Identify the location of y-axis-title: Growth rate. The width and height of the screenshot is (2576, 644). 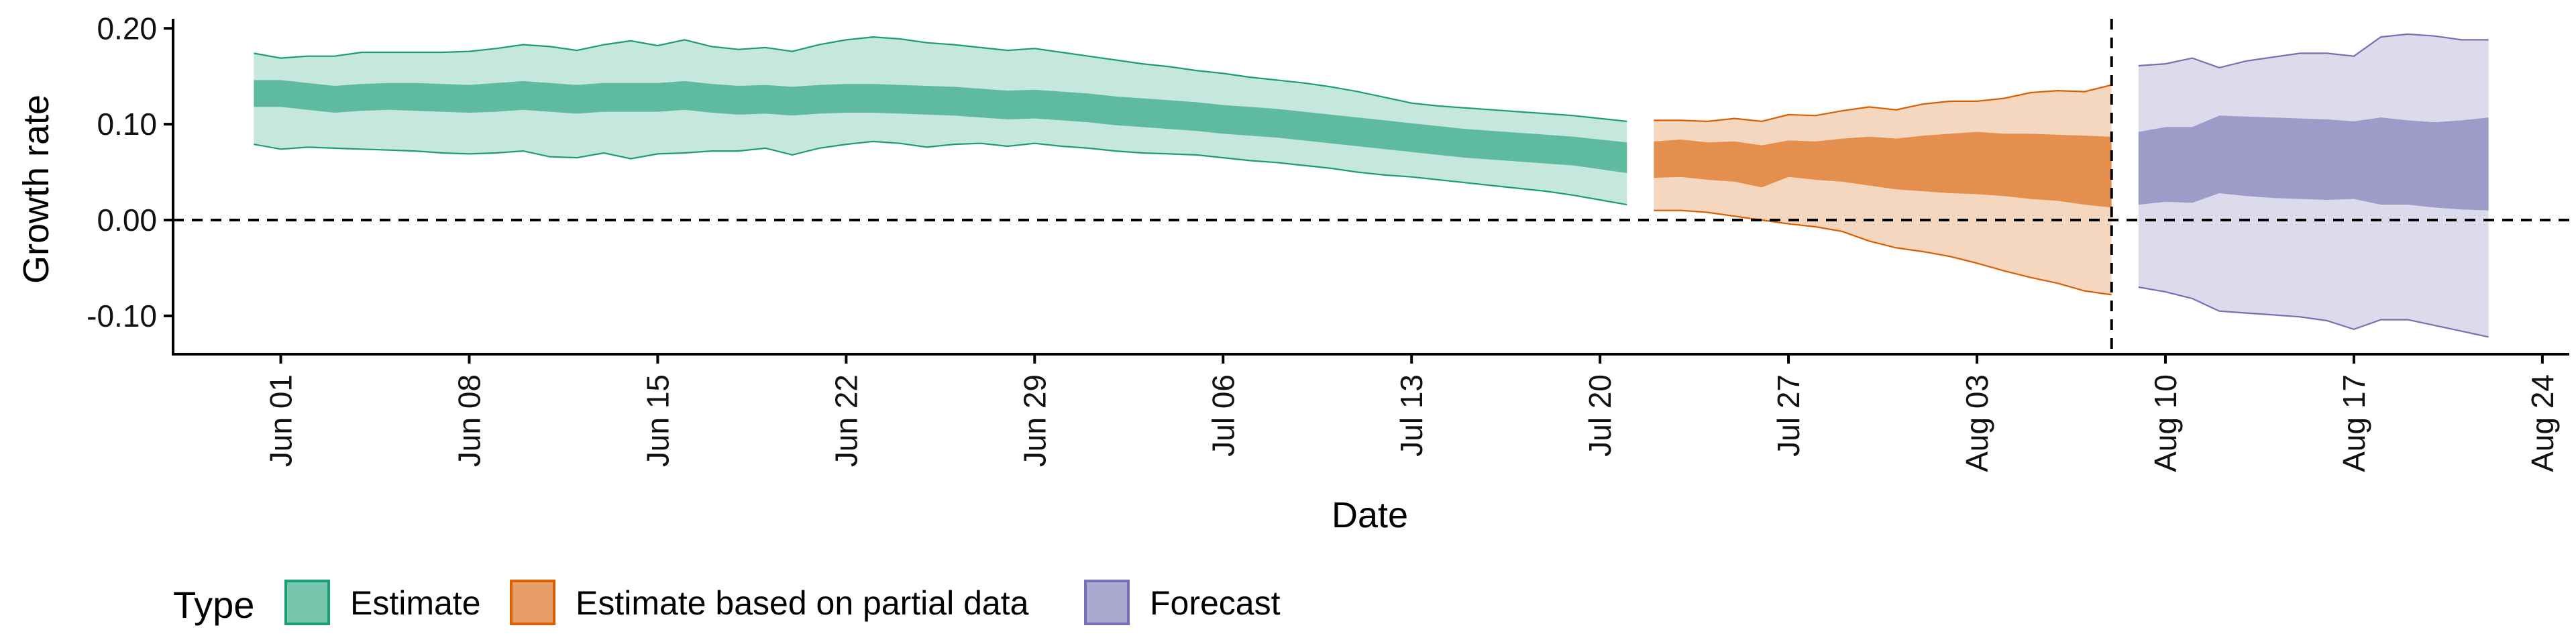
(36, 189).